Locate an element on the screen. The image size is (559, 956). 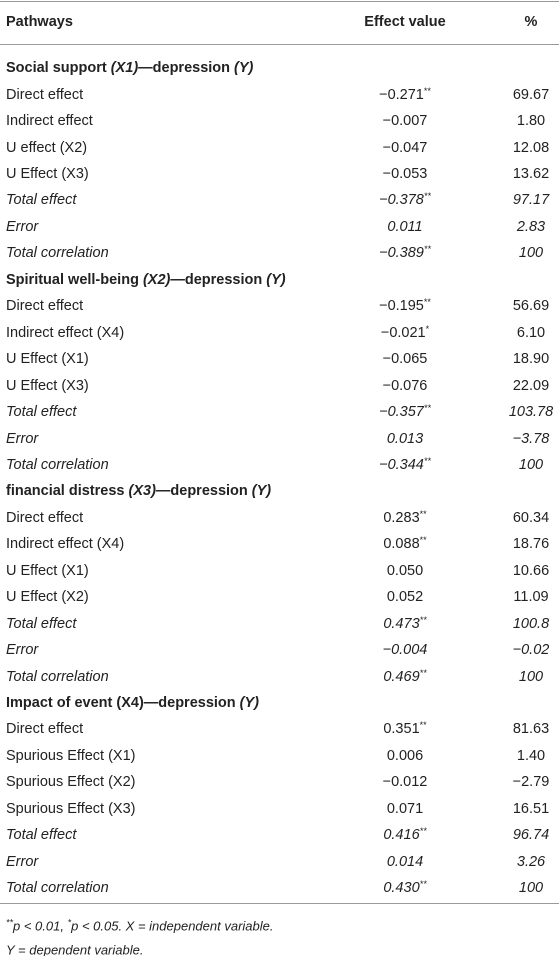
value-cell: −0.357** is located at coordinates (405, 412).